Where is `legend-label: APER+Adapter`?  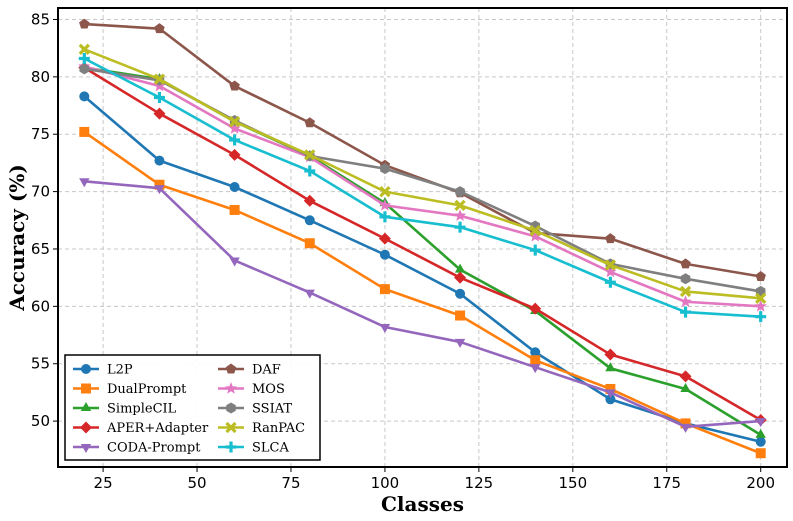
legend-label: APER+Adapter is located at coordinates (157, 428).